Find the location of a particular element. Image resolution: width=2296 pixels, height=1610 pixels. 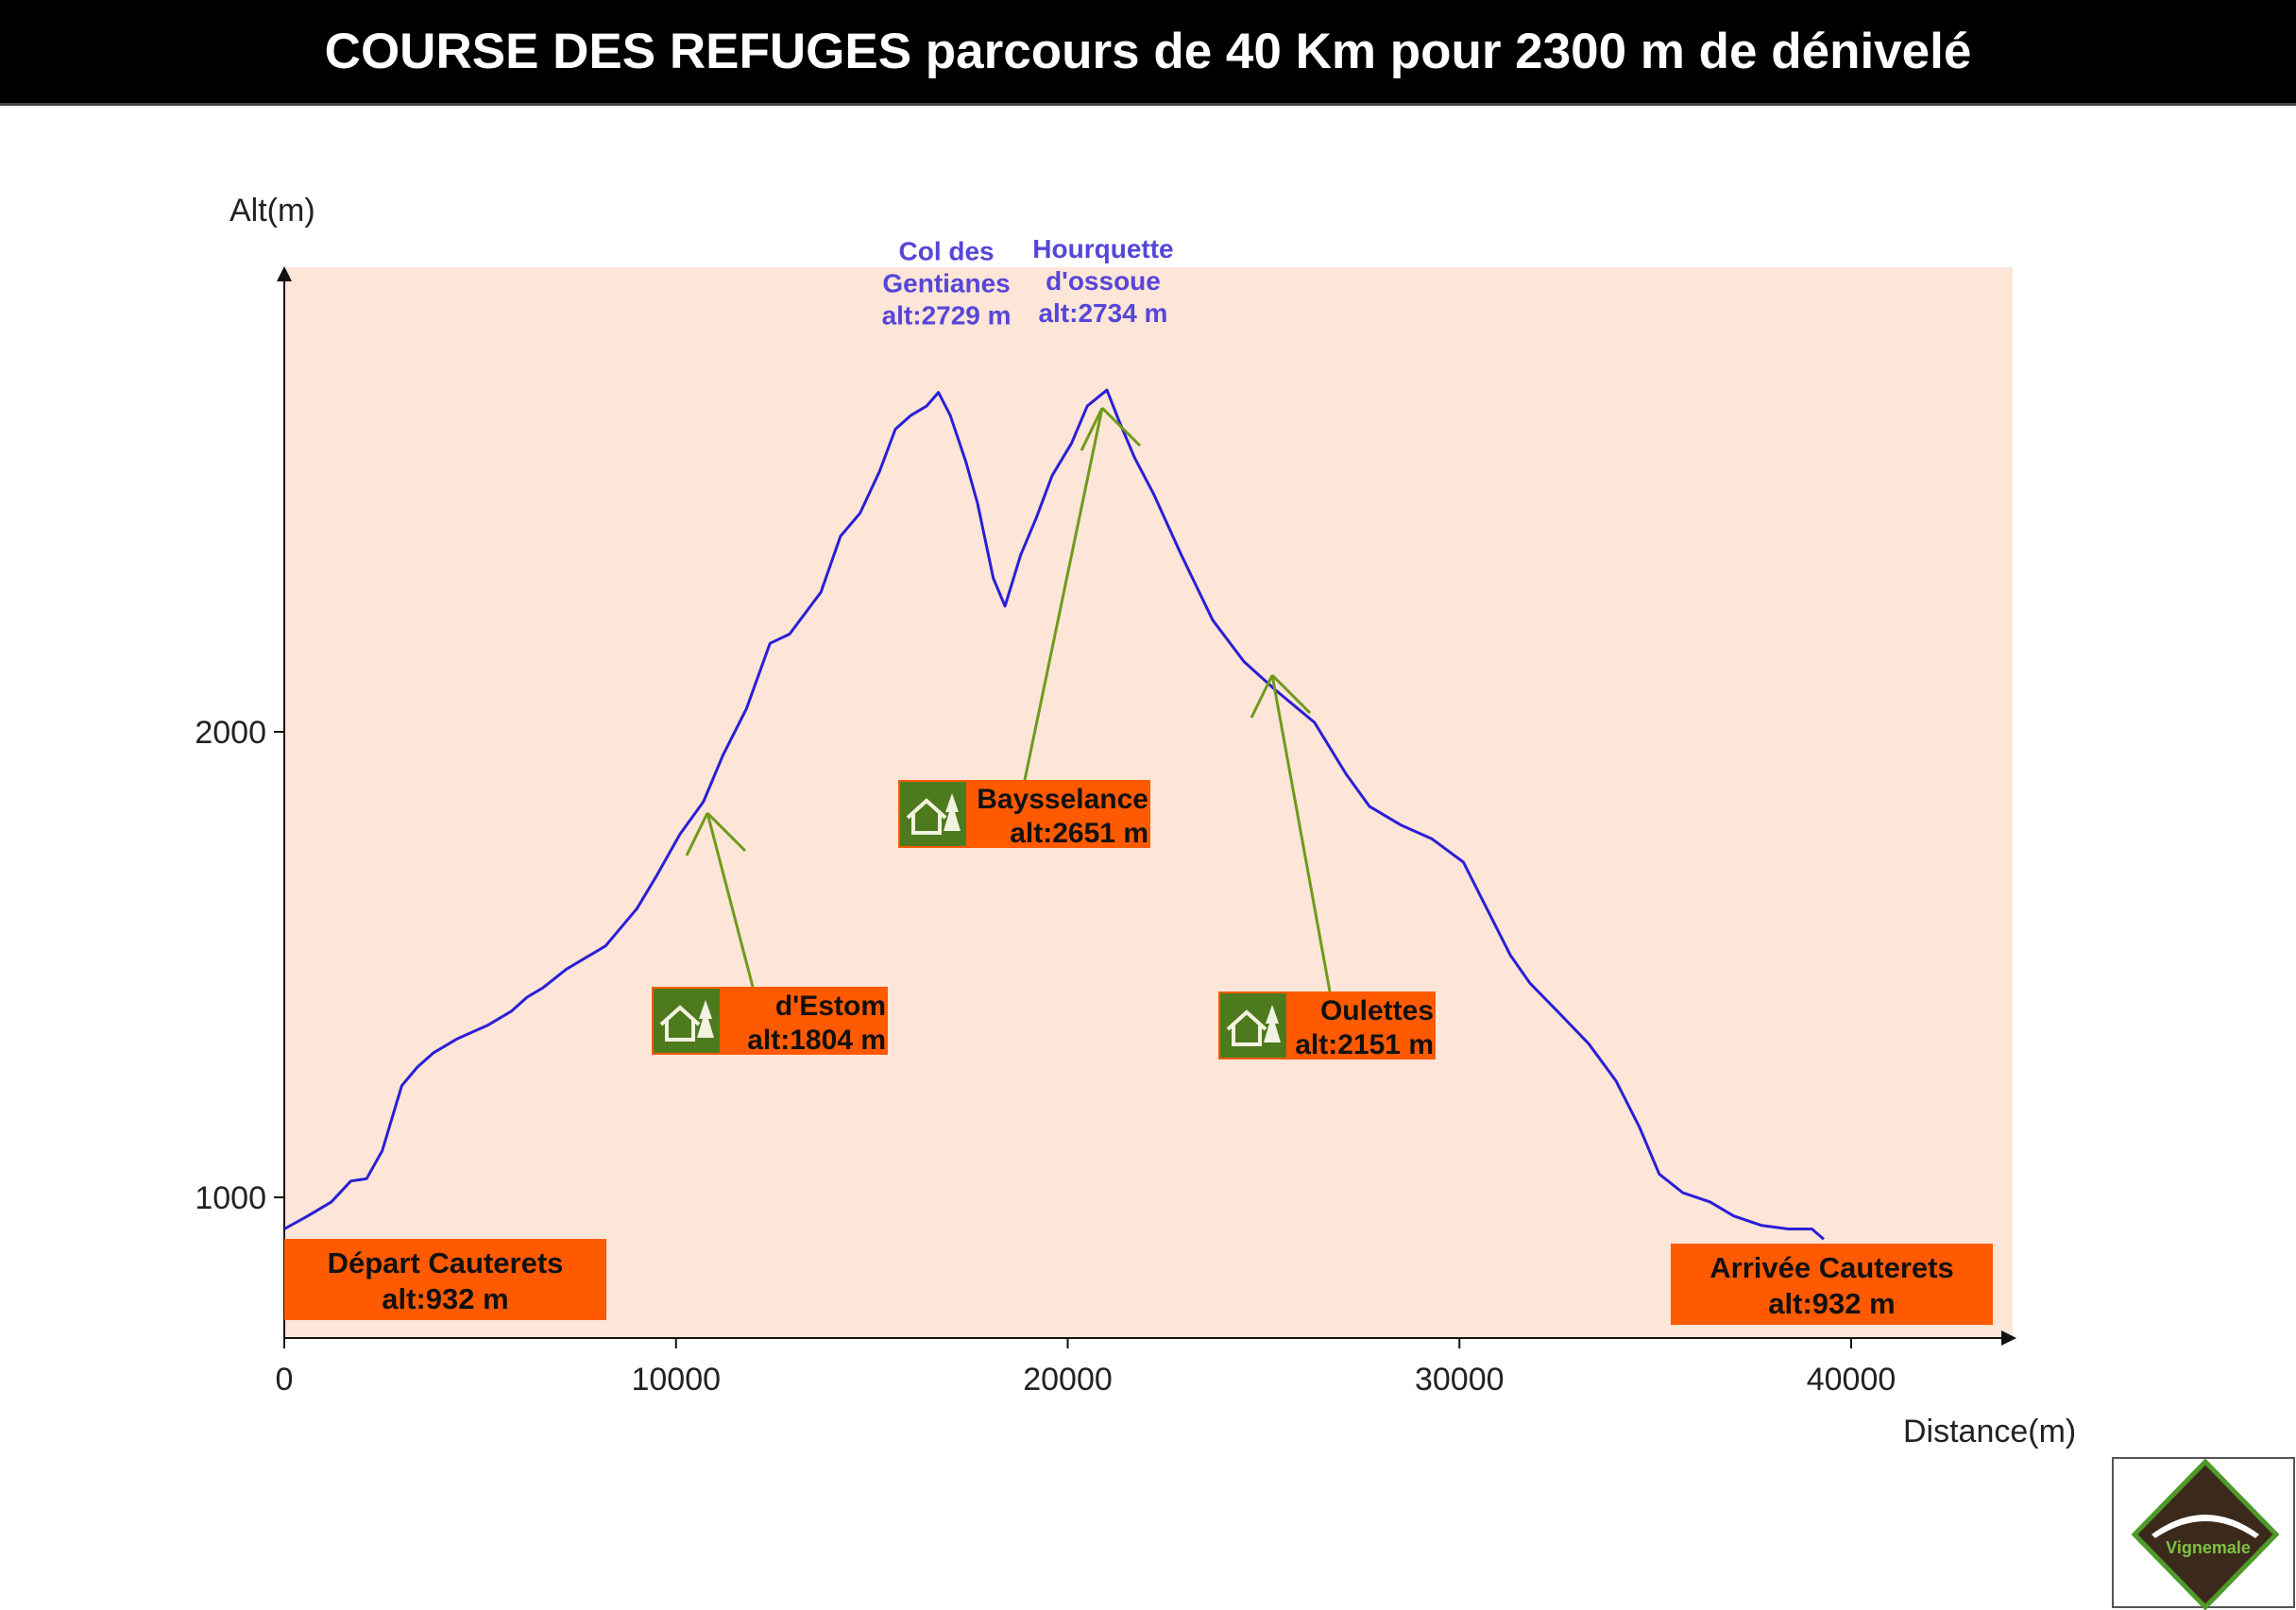

mountain-shape is located at coordinates (2205, 1526).